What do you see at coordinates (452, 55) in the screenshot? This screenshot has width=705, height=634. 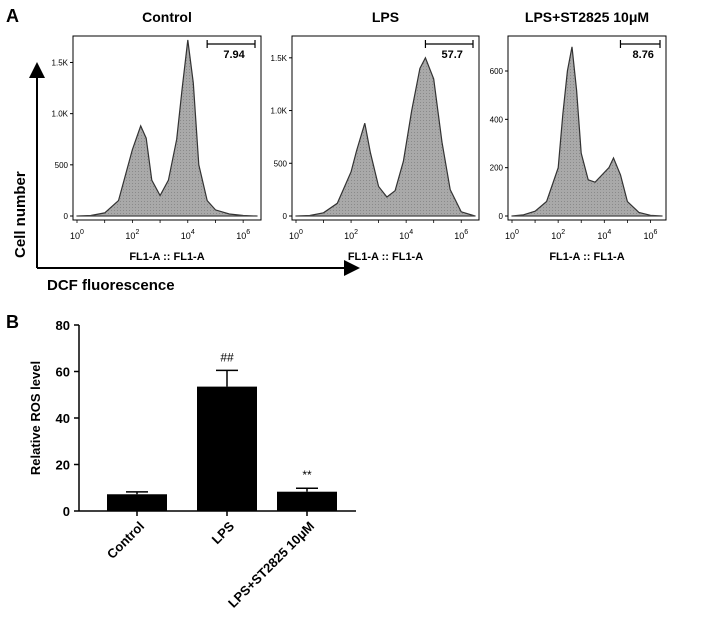 I see `gate-percent-label: 57.7` at bounding box center [452, 55].